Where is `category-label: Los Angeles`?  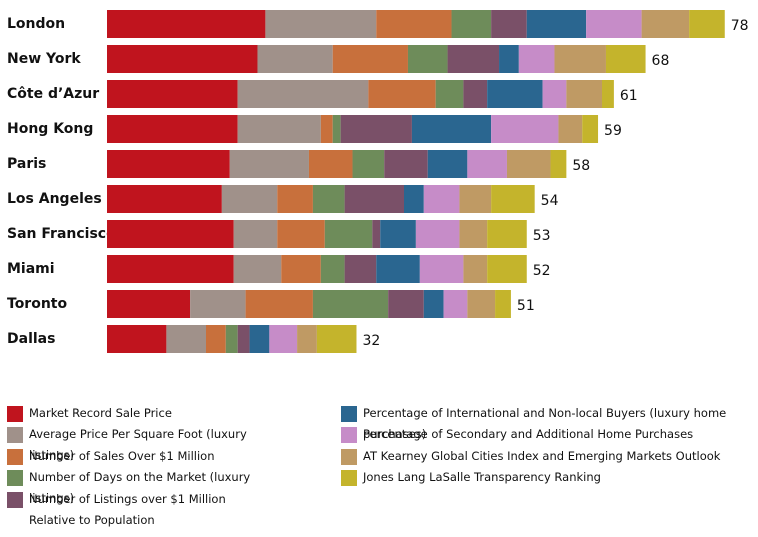 category-label: Los Angeles is located at coordinates (54, 199).